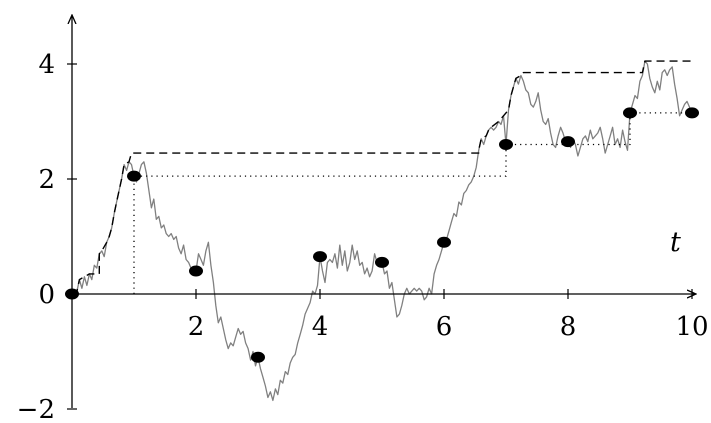 Image resolution: width=711 pixels, height=423 pixels. Describe the element at coordinates (36, 409) in the screenshot. I see `y-tick-label: −2` at that location.